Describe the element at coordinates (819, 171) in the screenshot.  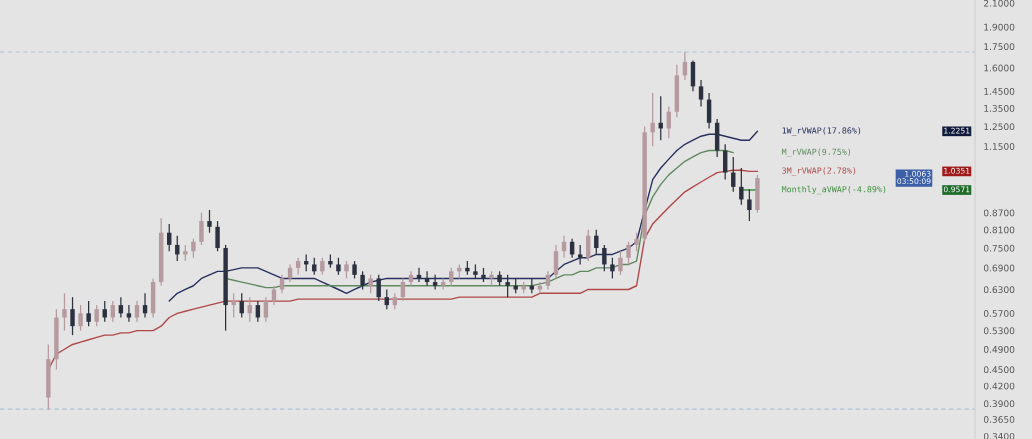
I see `text: 3M_rVWAP(2.78%)` at that location.